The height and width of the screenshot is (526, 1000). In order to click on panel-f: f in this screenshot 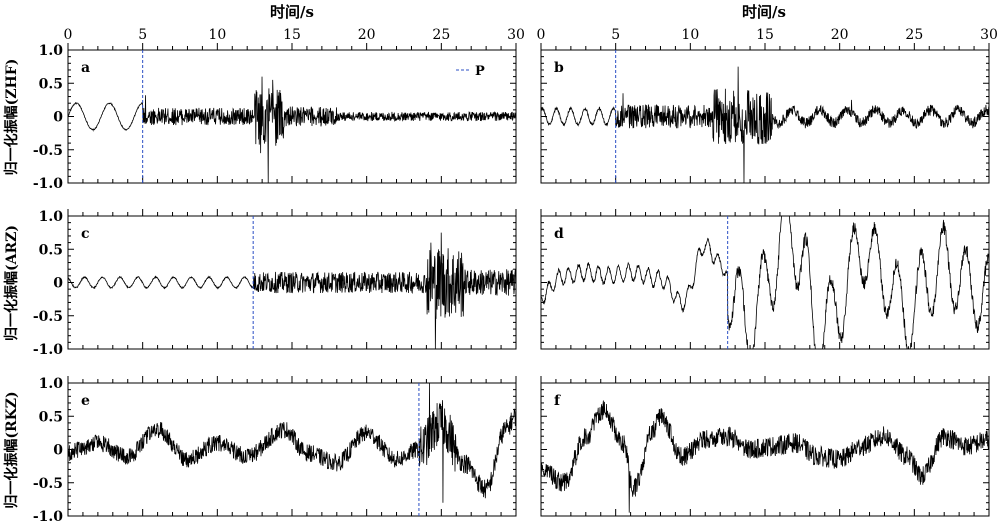, I will do `click(765, 446)`.